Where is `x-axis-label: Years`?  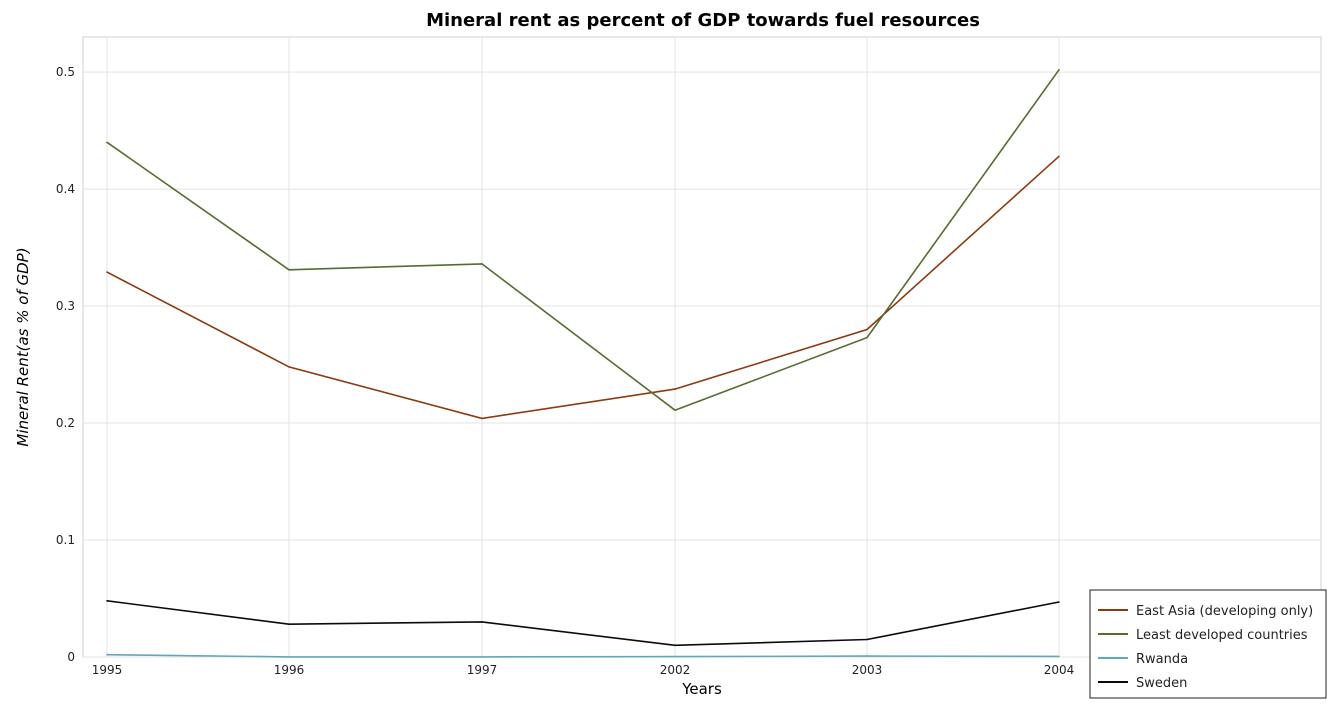
x-axis-label: Years is located at coordinates (701, 689).